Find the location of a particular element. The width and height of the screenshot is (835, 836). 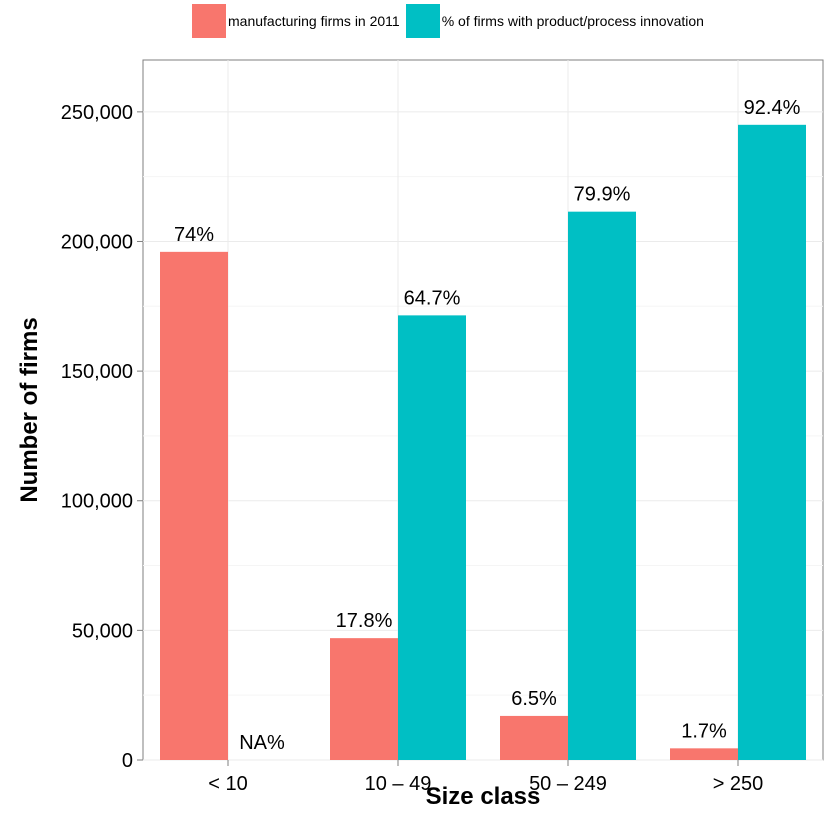

bar-value-label: 92.4% is located at coordinates (772, 108).